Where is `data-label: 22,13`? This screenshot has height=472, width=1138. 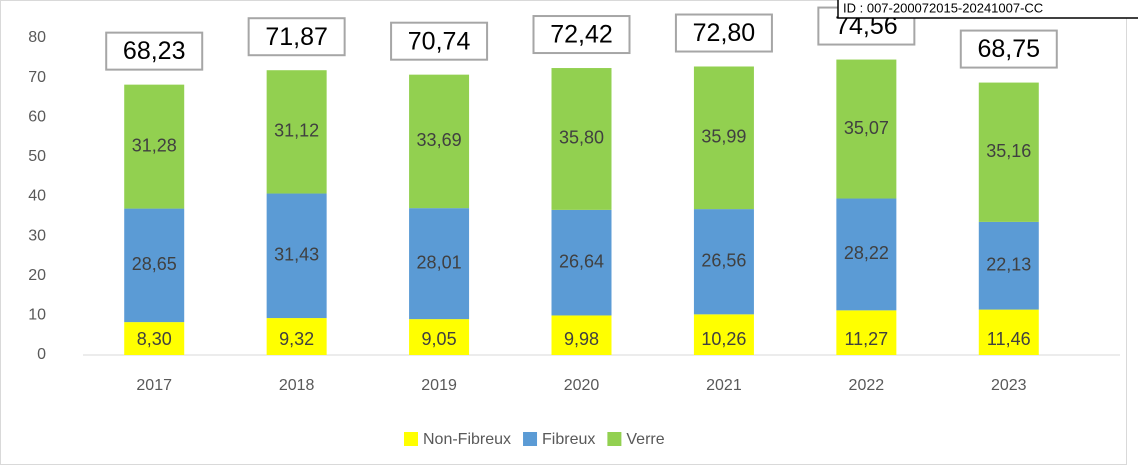
data-label: 22,13 is located at coordinates (1008, 264).